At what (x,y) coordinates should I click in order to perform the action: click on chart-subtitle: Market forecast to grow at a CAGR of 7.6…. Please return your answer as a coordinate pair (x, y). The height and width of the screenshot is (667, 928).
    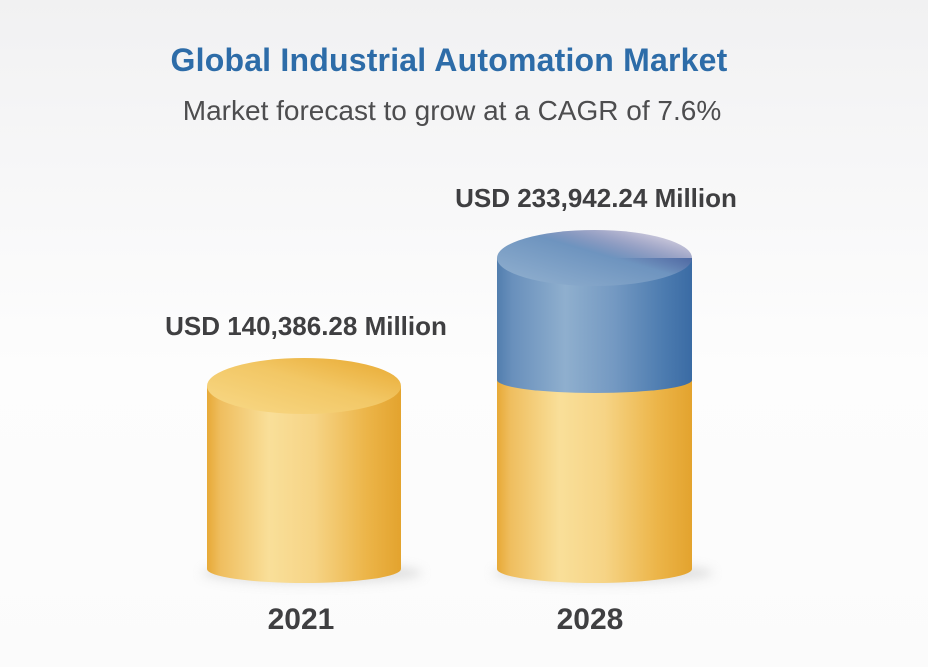
    Looking at the image, I should click on (452, 110).